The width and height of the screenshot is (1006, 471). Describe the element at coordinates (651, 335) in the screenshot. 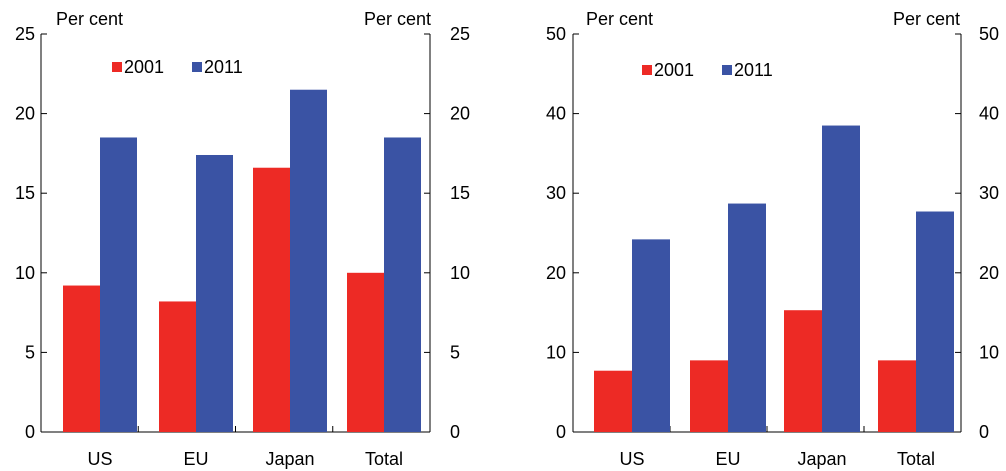

I see `chart2-bar-2011-us` at that location.